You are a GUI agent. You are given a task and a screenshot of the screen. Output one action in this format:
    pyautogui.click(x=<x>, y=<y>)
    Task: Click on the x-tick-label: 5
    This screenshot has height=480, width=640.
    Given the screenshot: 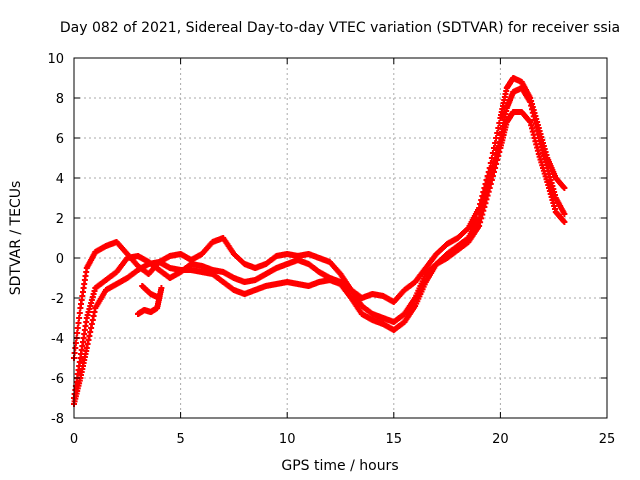 What is the action you would take?
    pyautogui.click(x=180, y=439)
    